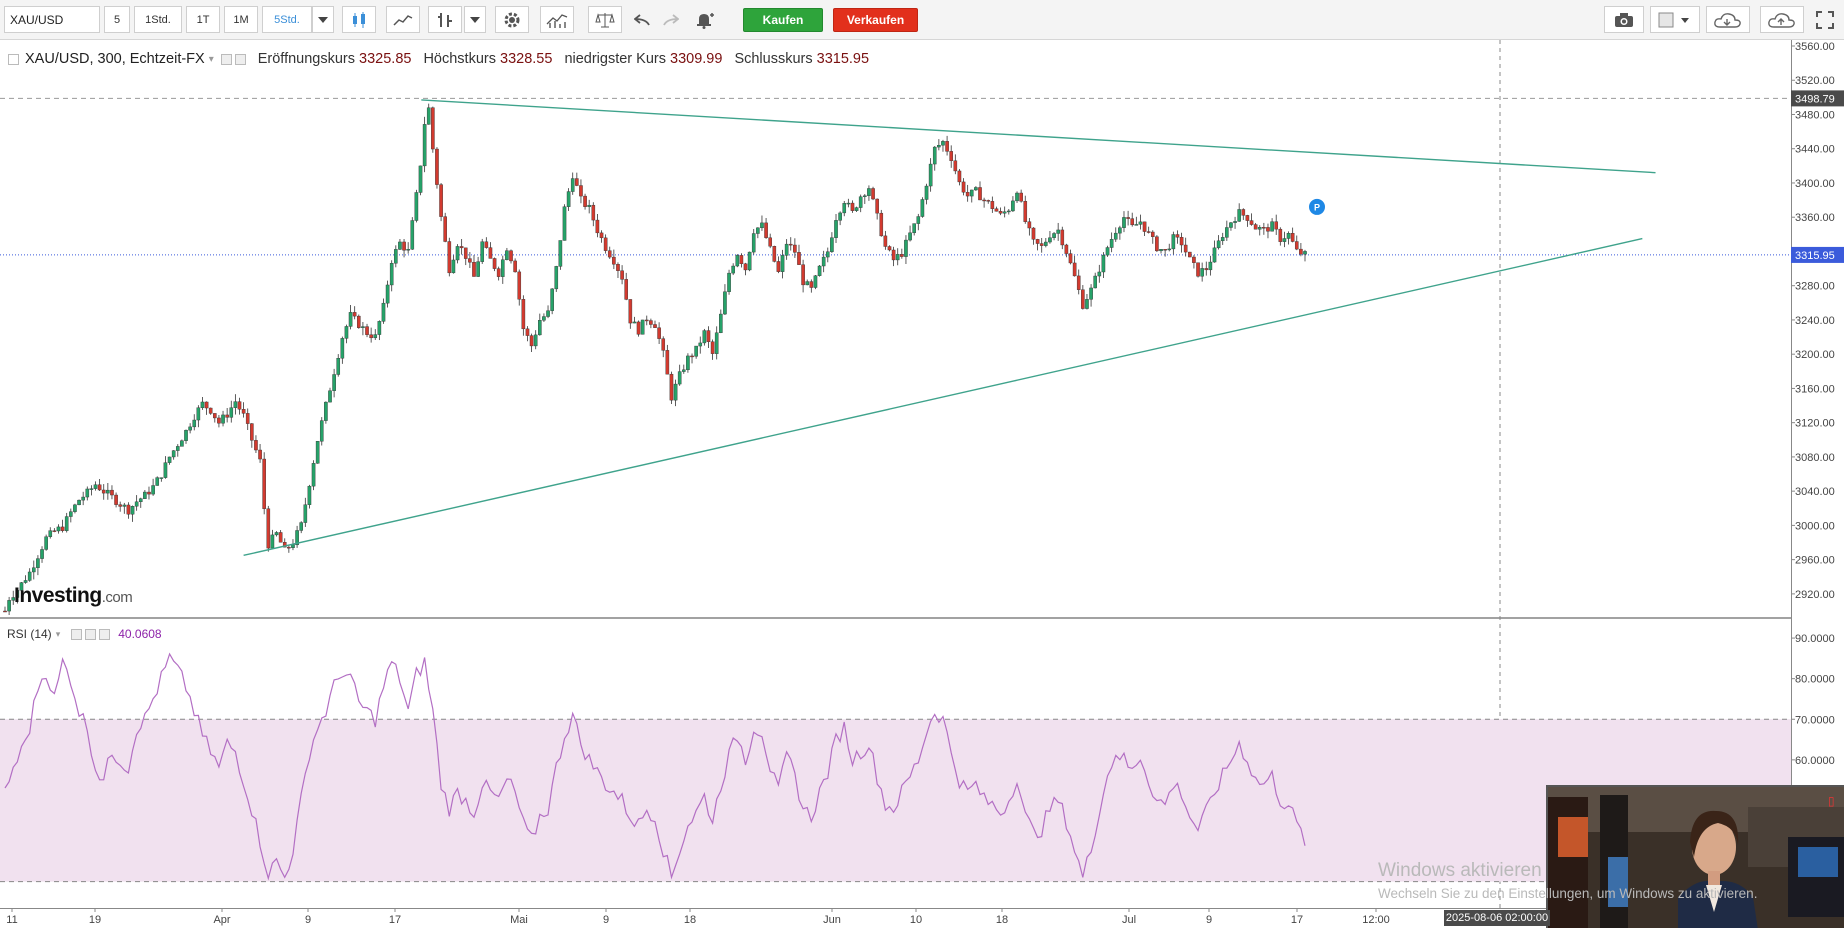 The image size is (1844, 928). What do you see at coordinates (1815, 424) in the screenshot?
I see `price-tick-label: 3120.00` at bounding box center [1815, 424].